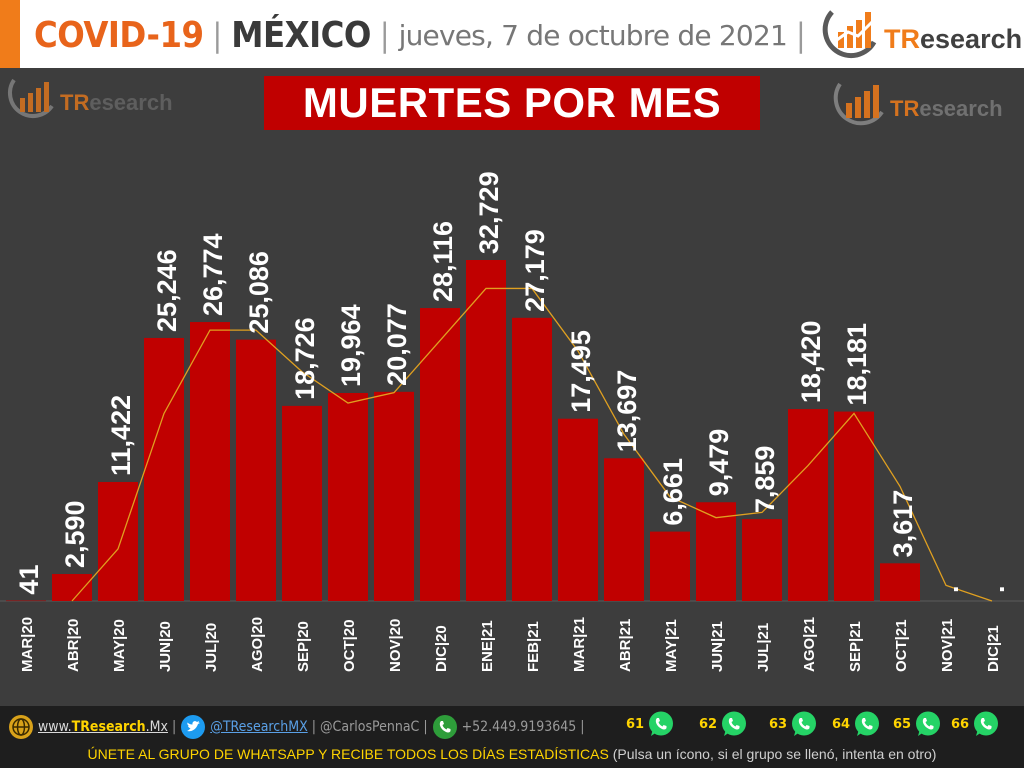 The width and height of the screenshot is (1024, 768). What do you see at coordinates (119, 645) in the screenshot?
I see `category-label: MAY|20` at bounding box center [119, 645].